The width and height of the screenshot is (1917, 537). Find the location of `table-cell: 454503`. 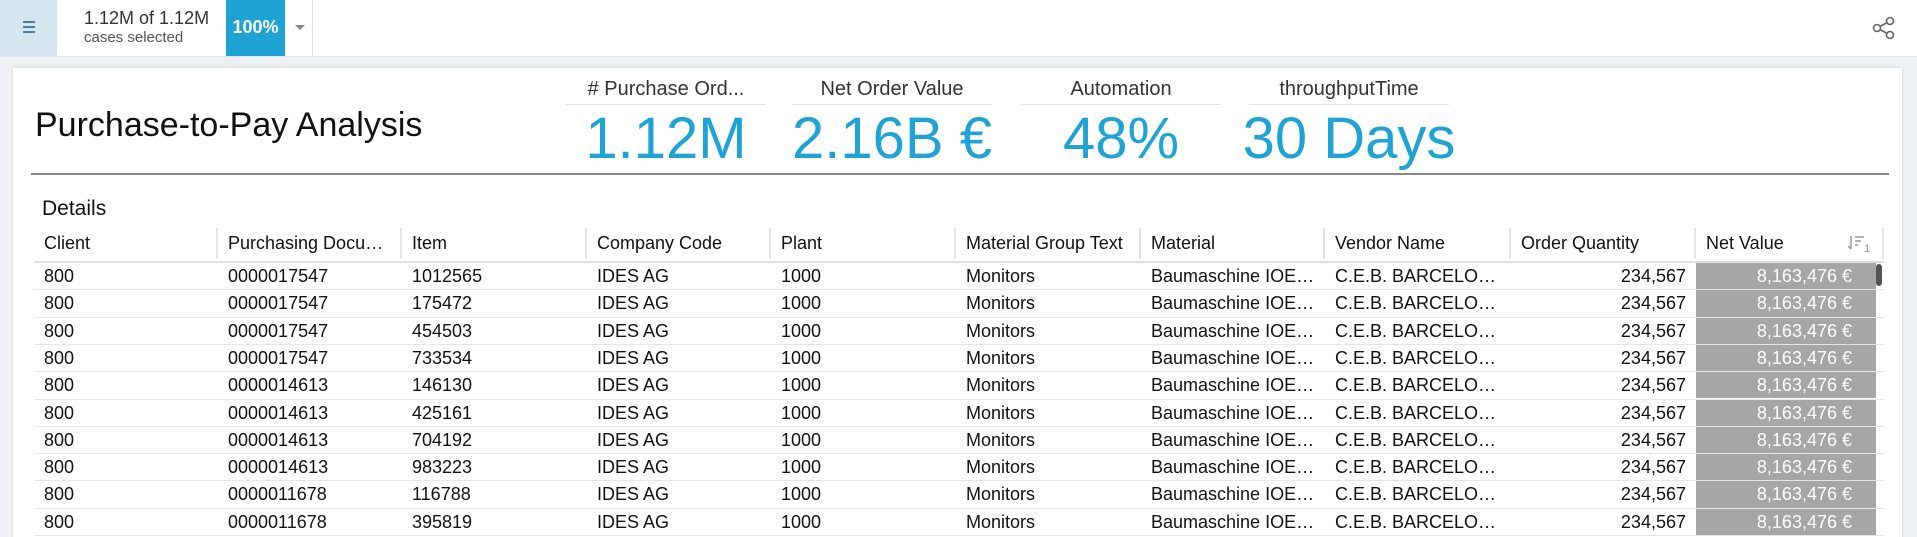

table-cell: 454503 is located at coordinates (442, 330).